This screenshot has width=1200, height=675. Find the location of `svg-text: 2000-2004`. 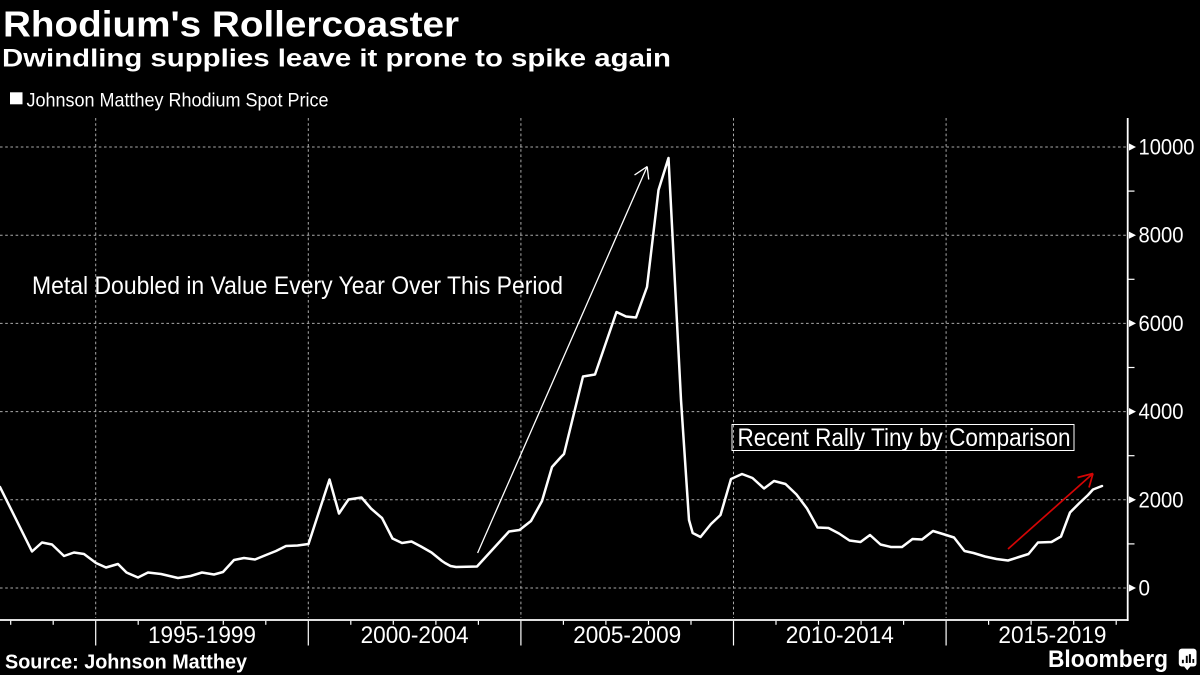

svg-text: 2000-2004 is located at coordinates (415, 635).